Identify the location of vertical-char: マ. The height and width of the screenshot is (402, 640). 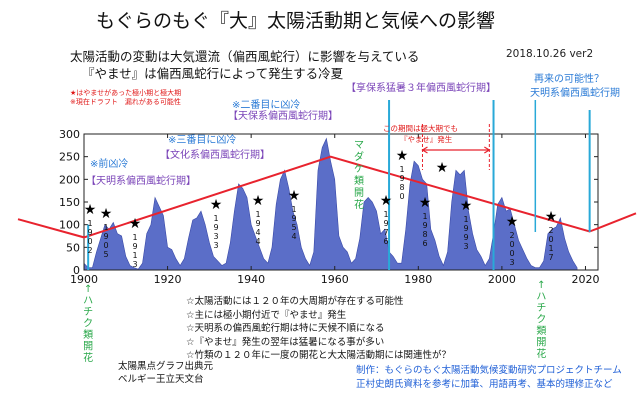
(359, 145).